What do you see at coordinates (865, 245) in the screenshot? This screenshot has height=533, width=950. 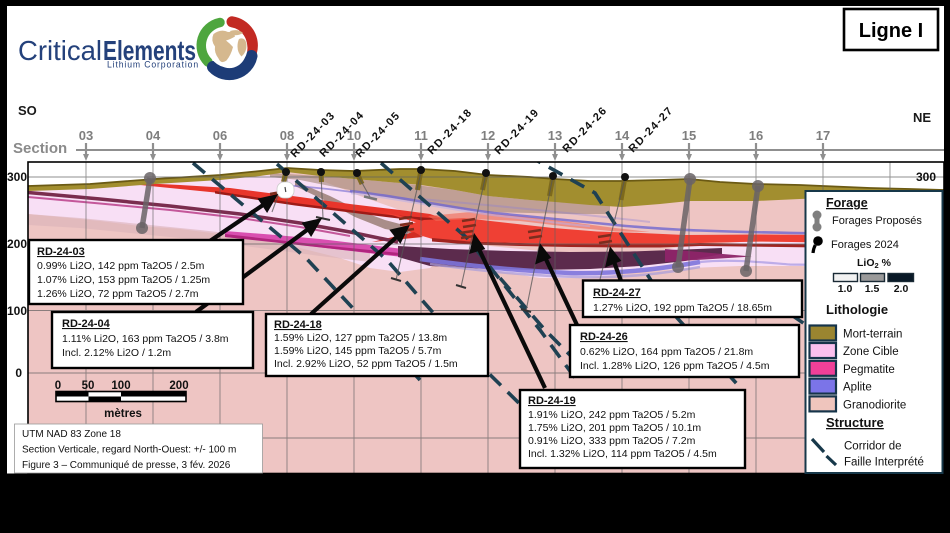 I see `svg-text: Forages 2024` at bounding box center [865, 245].